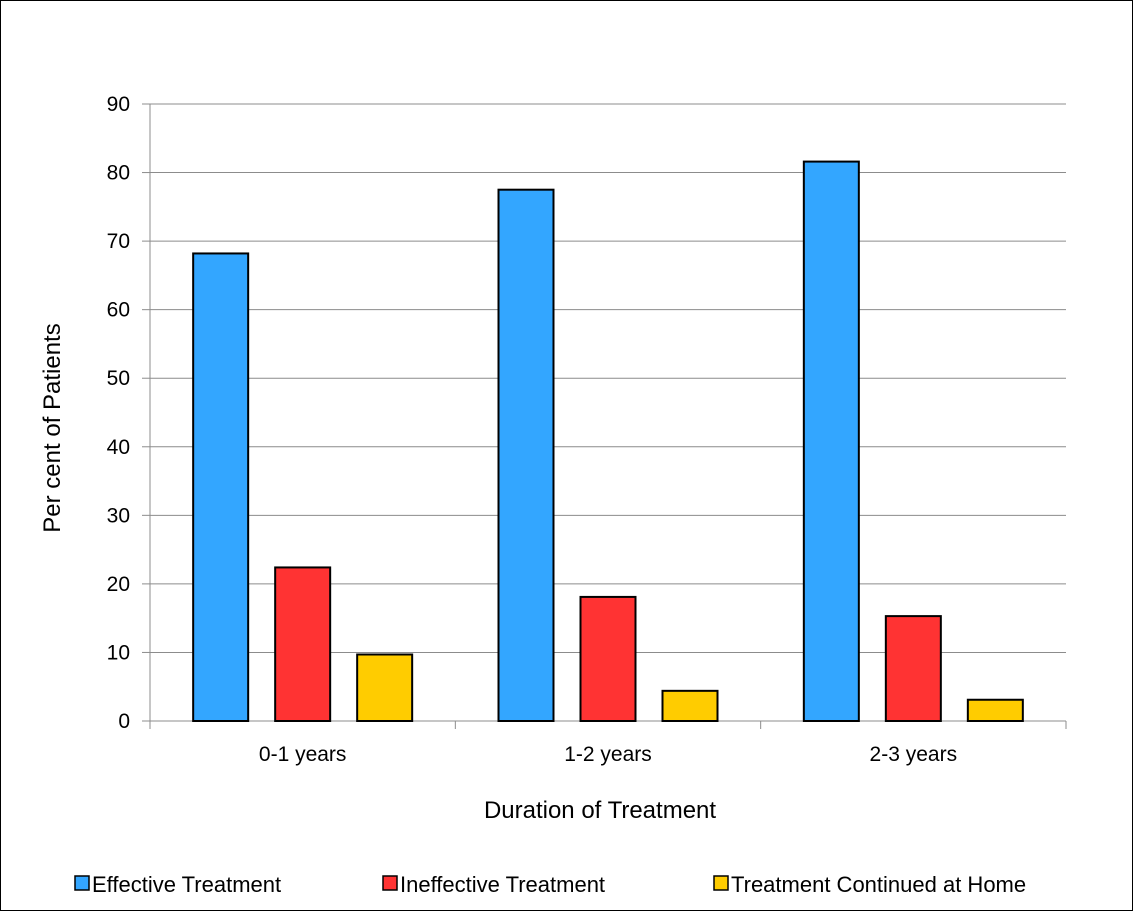  Describe the element at coordinates (124, 721) in the screenshot. I see `y-tick-label: 0` at that location.